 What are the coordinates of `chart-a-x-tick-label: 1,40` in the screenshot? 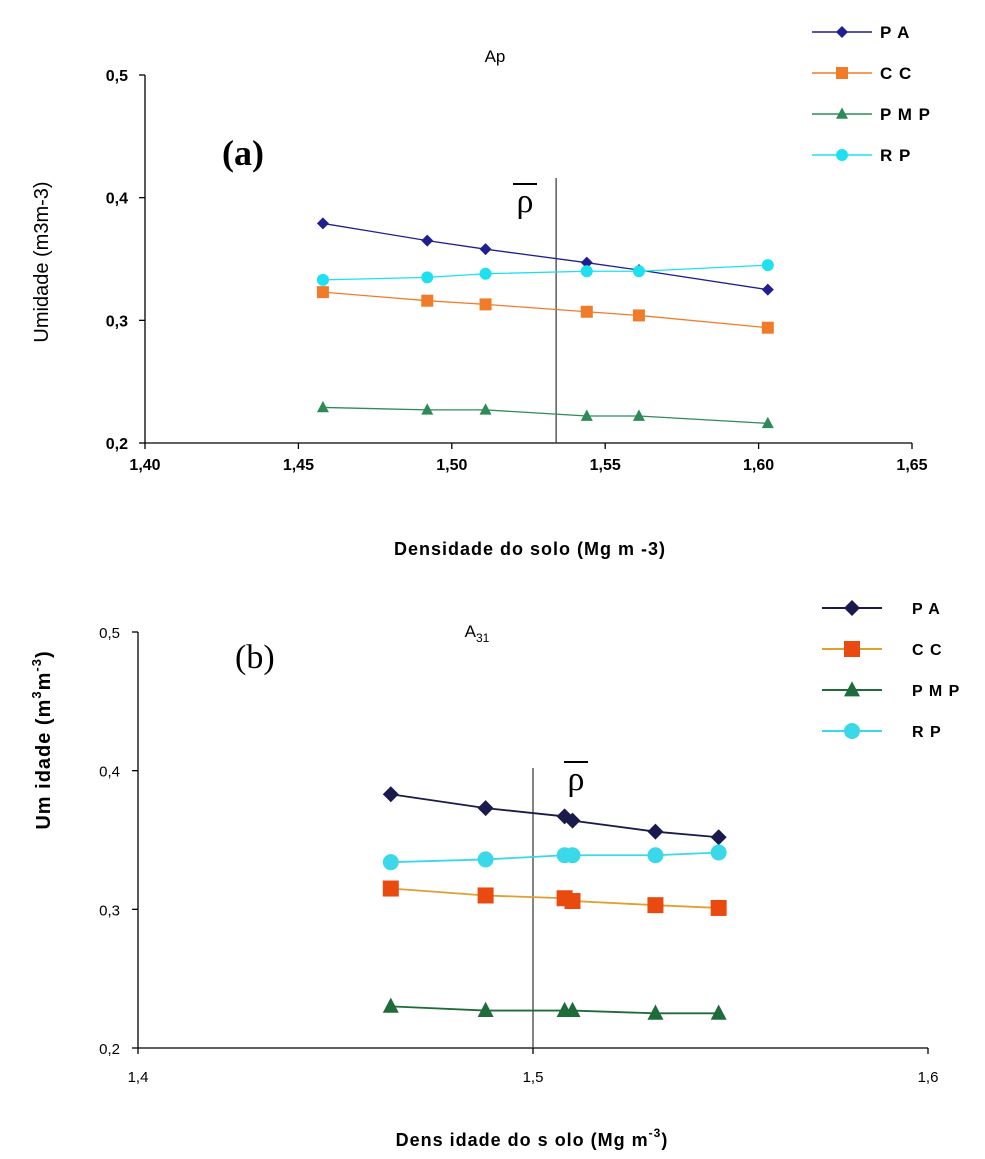 It's located at (144, 465).